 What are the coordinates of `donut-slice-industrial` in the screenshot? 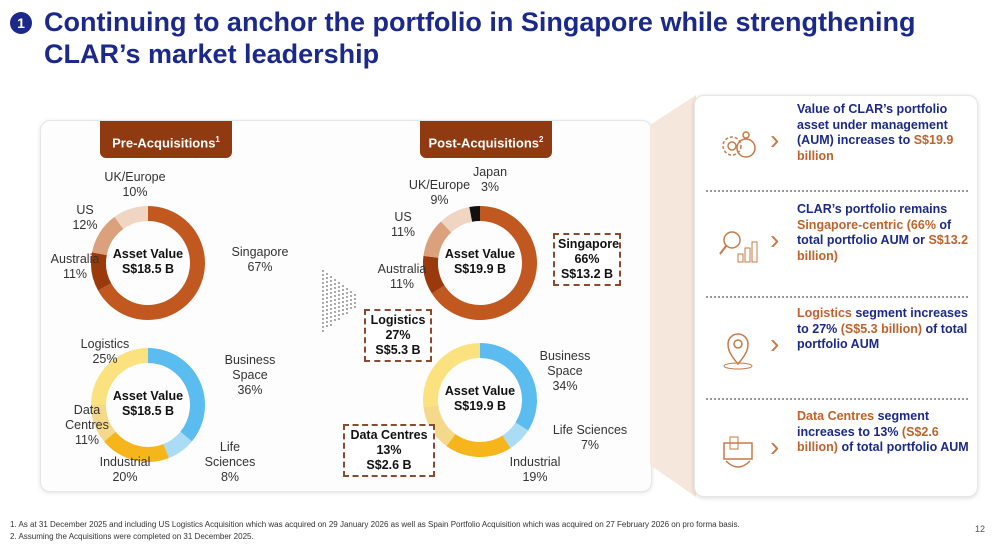 It's located at (478, 445).